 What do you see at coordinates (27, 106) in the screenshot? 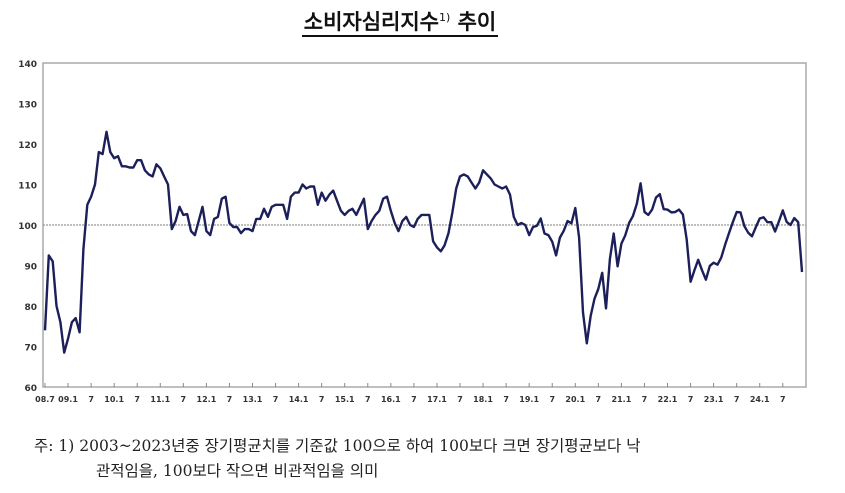
I see `y-tick-label: 130` at bounding box center [27, 106].